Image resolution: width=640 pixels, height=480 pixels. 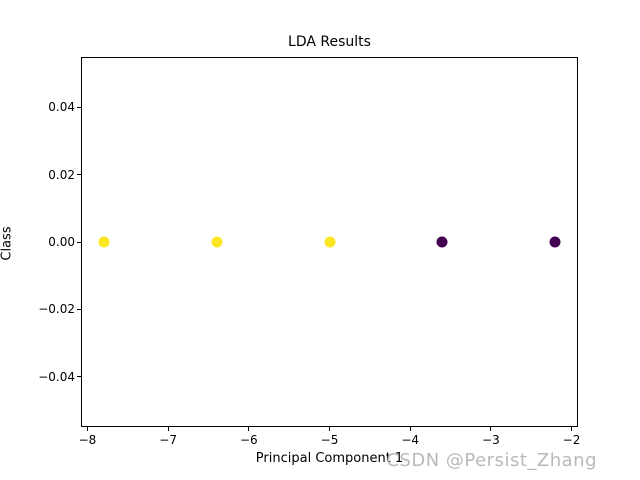 I want to click on chart-title: LDA Results, so click(x=329, y=42).